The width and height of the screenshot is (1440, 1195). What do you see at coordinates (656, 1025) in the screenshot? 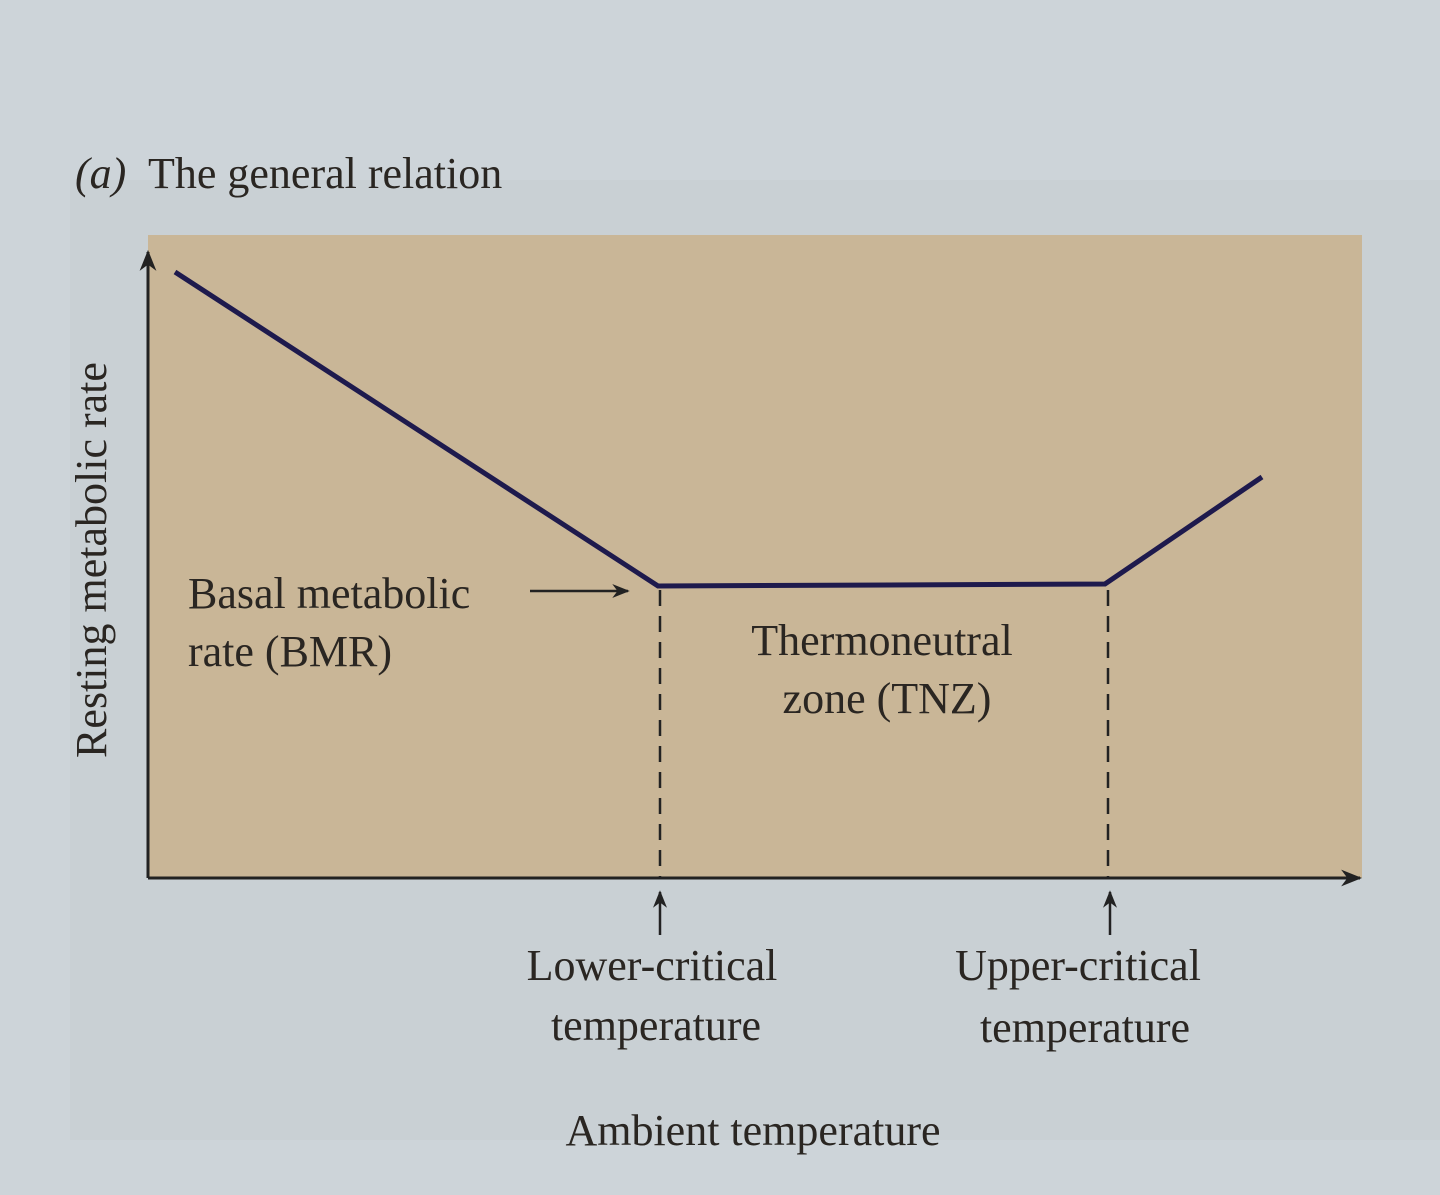
I see `lower-critical-label: temperature` at bounding box center [656, 1025].